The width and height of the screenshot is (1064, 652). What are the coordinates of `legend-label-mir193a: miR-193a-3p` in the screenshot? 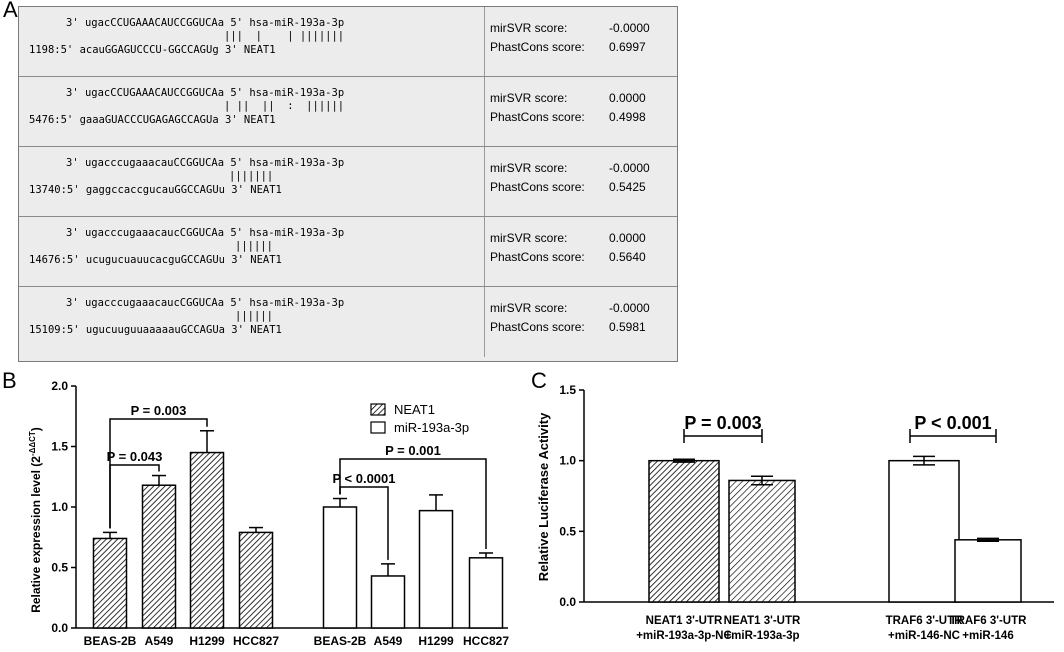 It's located at (431, 427).